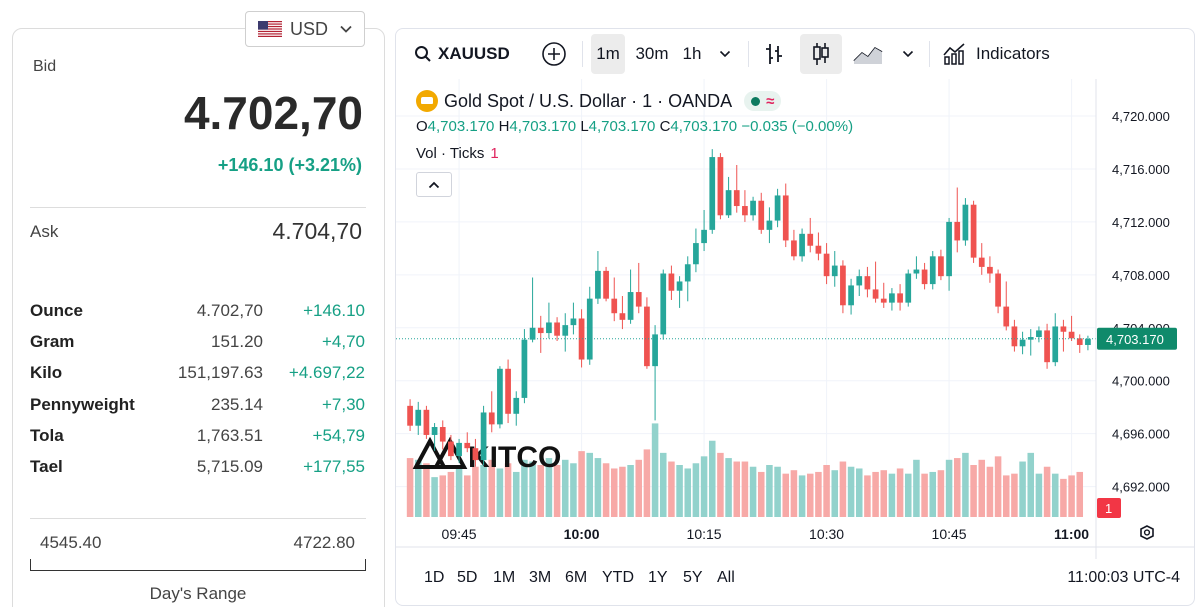 The width and height of the screenshot is (1196, 607). What do you see at coordinates (763, 101) in the screenshot?
I see `market-status-pill: ≈` at bounding box center [763, 101].